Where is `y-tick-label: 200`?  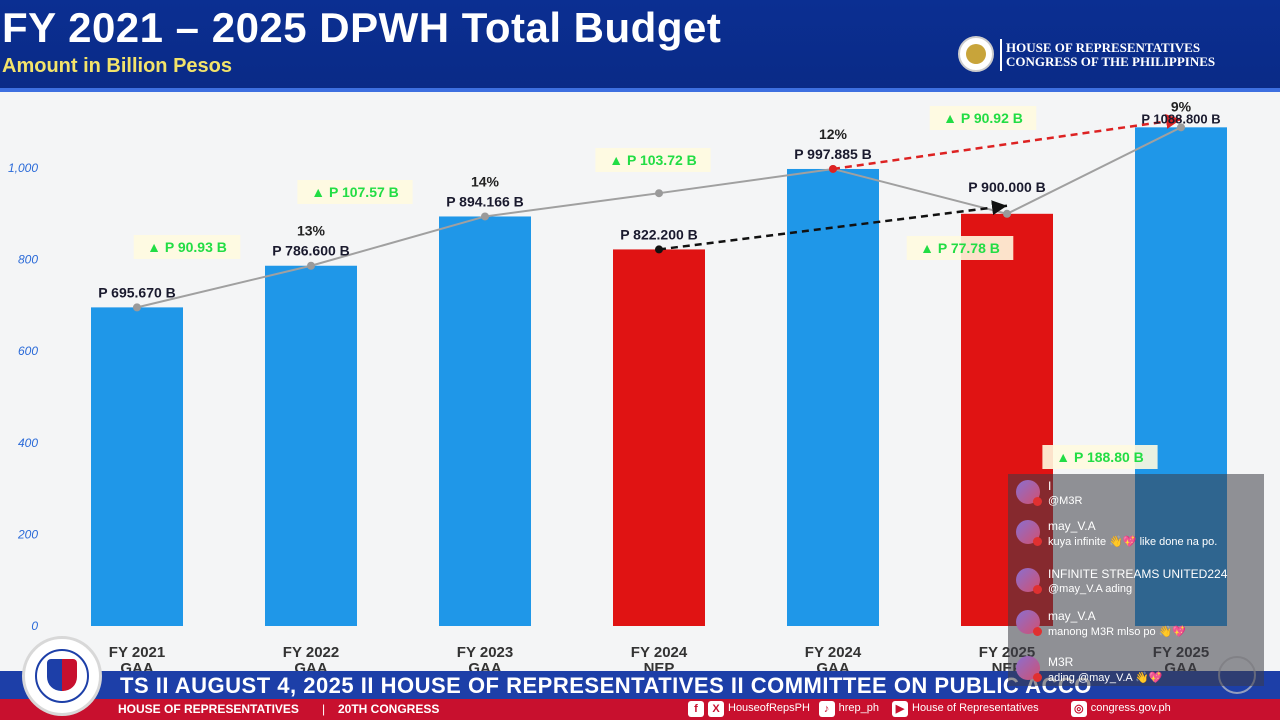 y-tick-label: 200 is located at coordinates (27, 534).